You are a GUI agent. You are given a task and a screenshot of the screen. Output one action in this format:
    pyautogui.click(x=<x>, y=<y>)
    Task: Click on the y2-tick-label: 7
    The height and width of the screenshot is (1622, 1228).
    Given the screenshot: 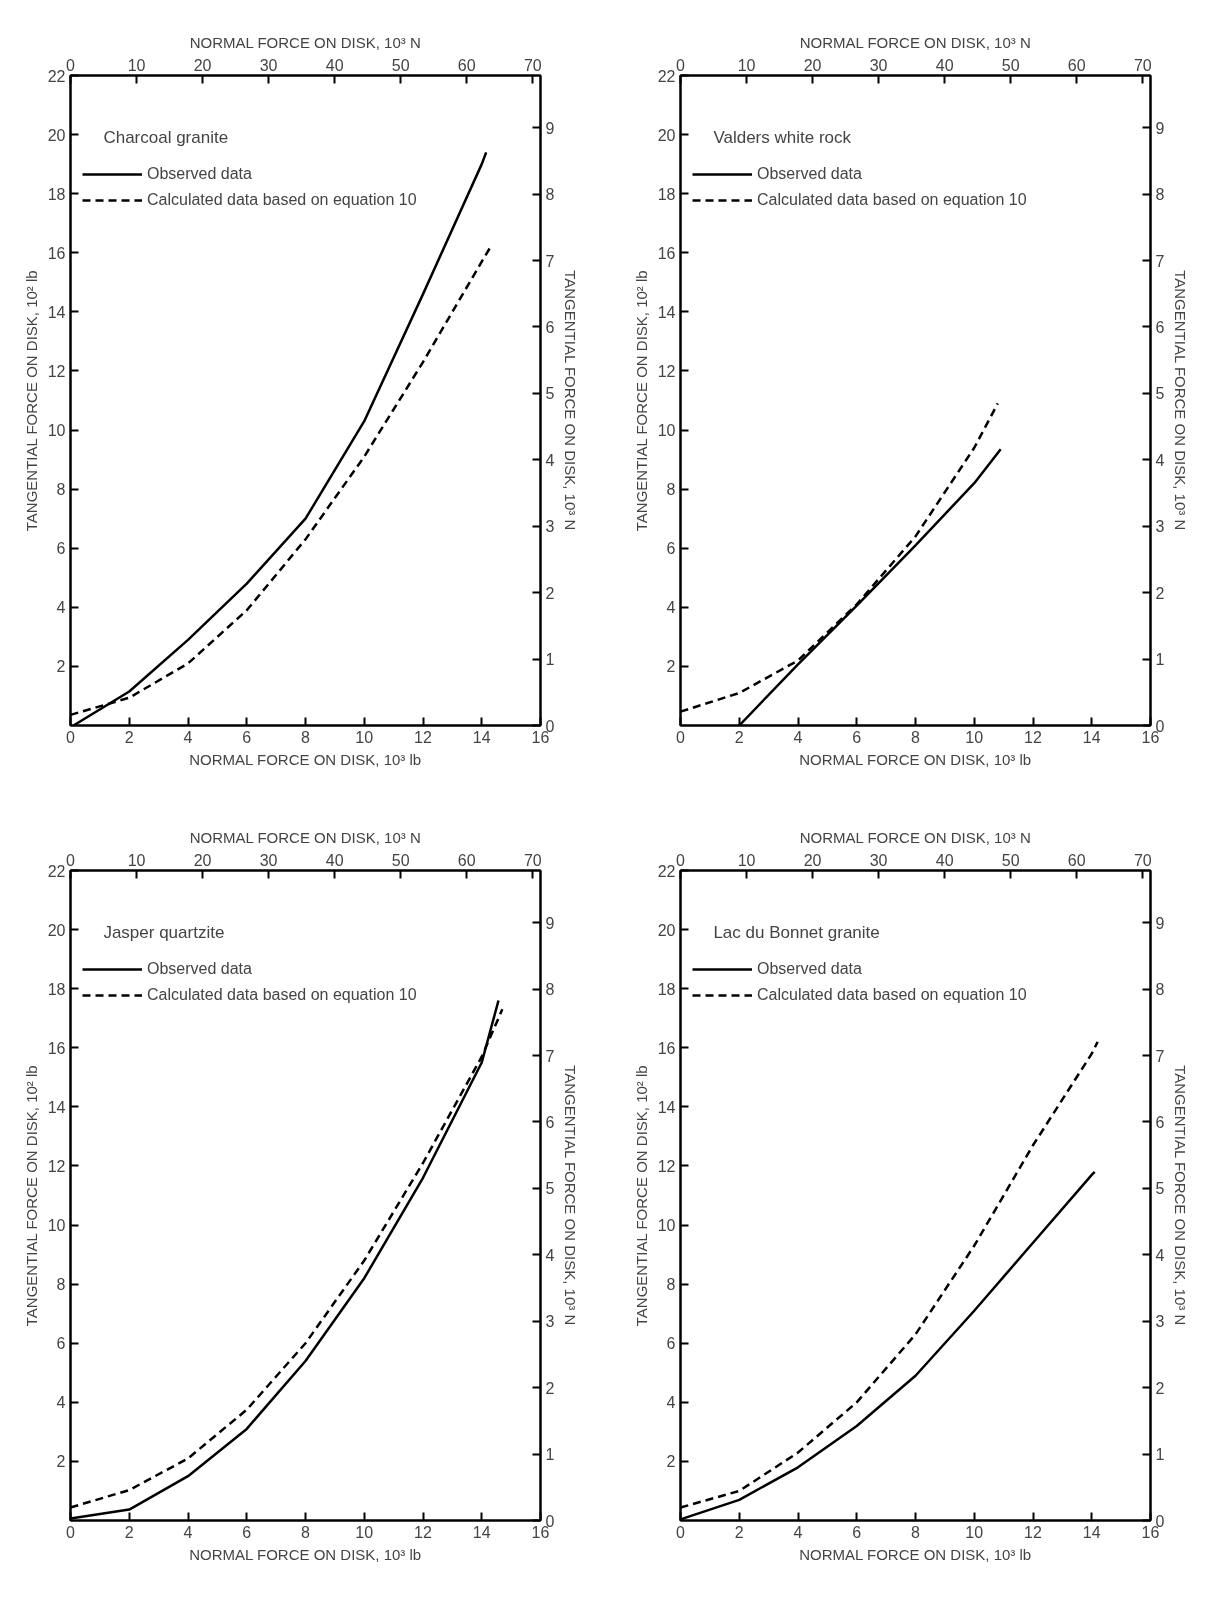 What is the action you would take?
    pyautogui.click(x=550, y=1056)
    